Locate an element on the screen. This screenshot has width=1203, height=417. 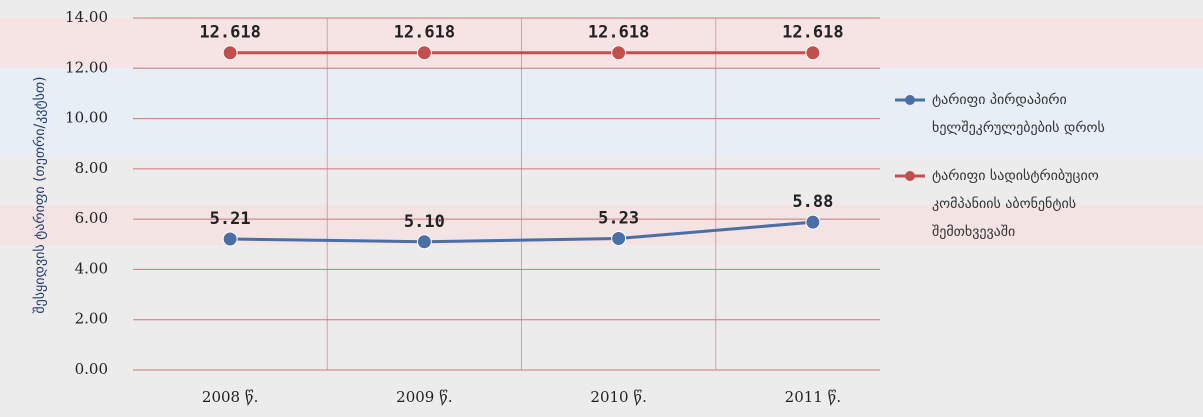
legend-line: კომპანიის აბონენტის is located at coordinates (1004, 204).